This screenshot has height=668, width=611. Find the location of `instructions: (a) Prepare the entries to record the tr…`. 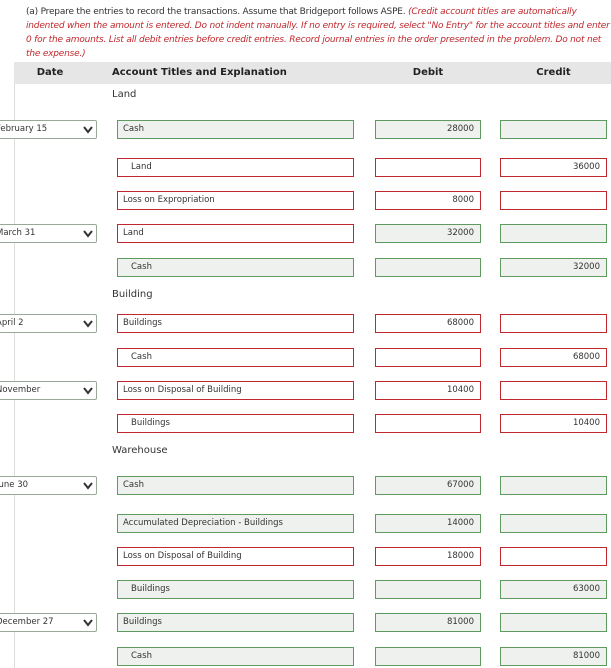

instructions: (a) Prepare the entries to record the tr… is located at coordinates (318, 33).